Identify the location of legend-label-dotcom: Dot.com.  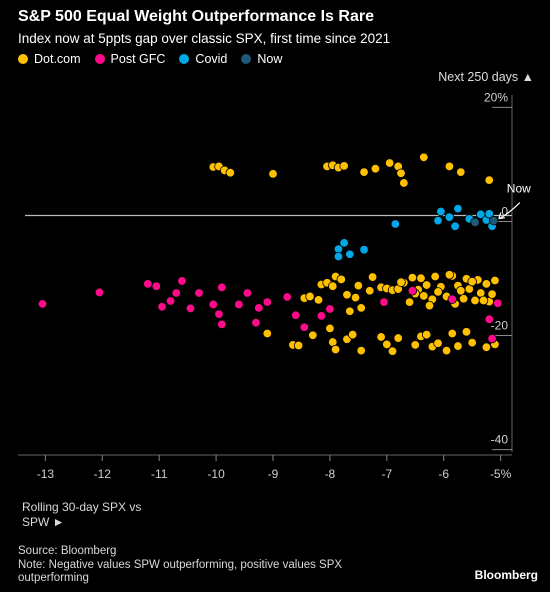
(57, 59).